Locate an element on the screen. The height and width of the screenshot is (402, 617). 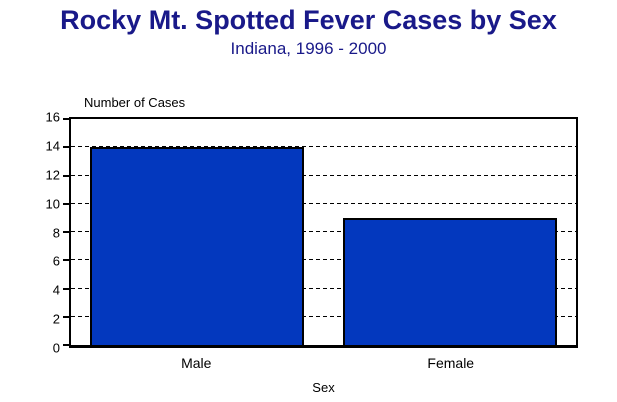
chart-title: Rocky Mt. Spotted Fever Cases by Sex is located at coordinates (308, 20).